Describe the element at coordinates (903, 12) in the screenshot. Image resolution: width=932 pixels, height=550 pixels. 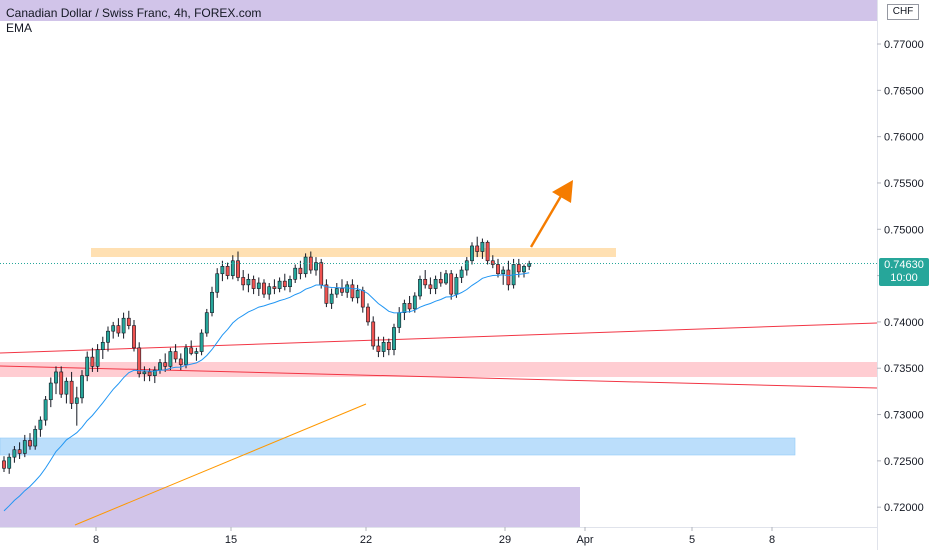
I see `currency-badge: CHF` at that location.